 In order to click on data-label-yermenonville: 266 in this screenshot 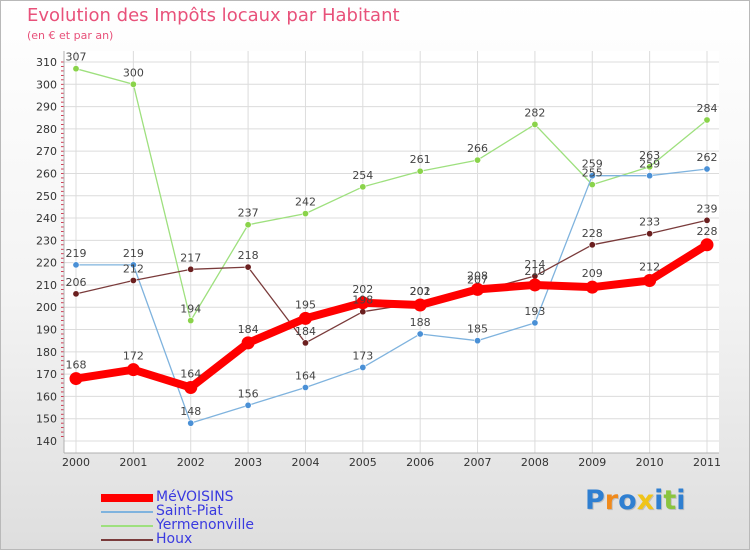, I will do `click(477, 148)`.